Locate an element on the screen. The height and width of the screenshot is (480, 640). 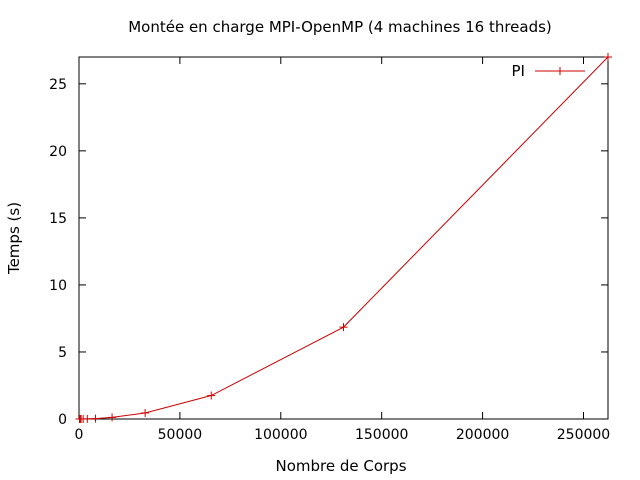
x-tick-label: 50000 is located at coordinates (180, 435).